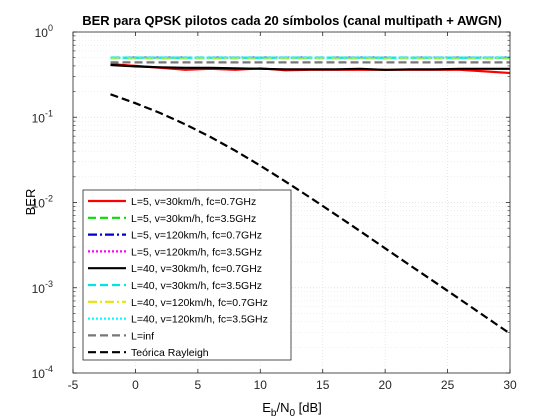  Describe the element at coordinates (196, 269) in the screenshot. I see `legend-label-5: L=40, v=30km/h, fc=0.7GHz` at that location.